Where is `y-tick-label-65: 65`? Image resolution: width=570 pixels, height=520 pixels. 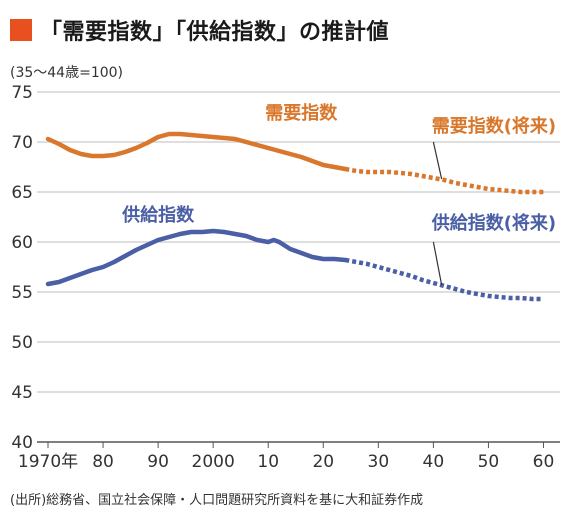
y-tick-label-65: 65 is located at coordinates (22, 193).